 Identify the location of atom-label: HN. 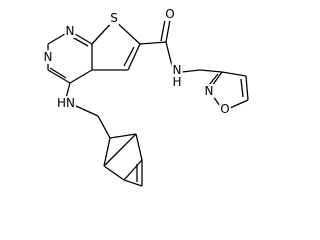
(66, 103).